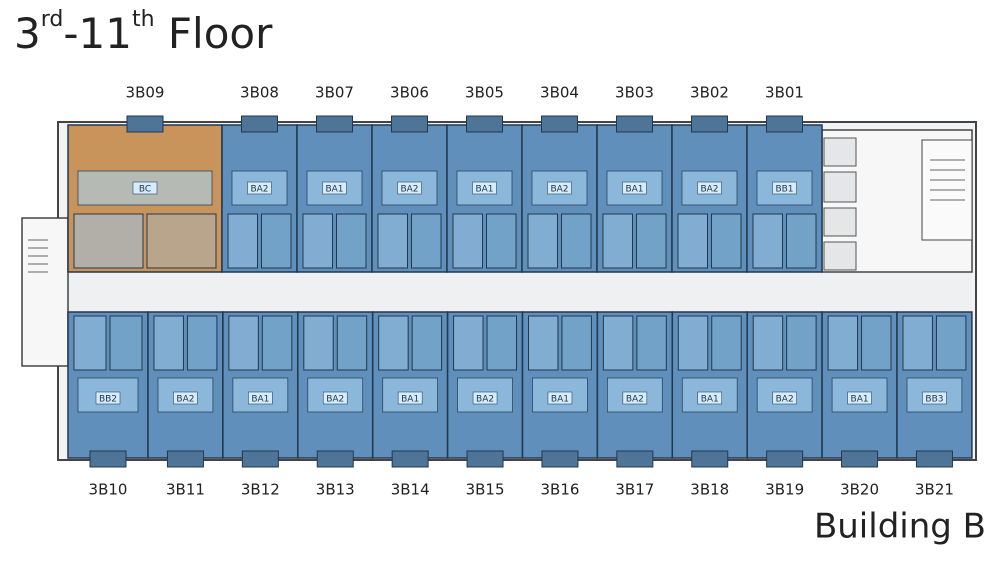  I want to click on unit-label: 3B01, so click(784, 93).